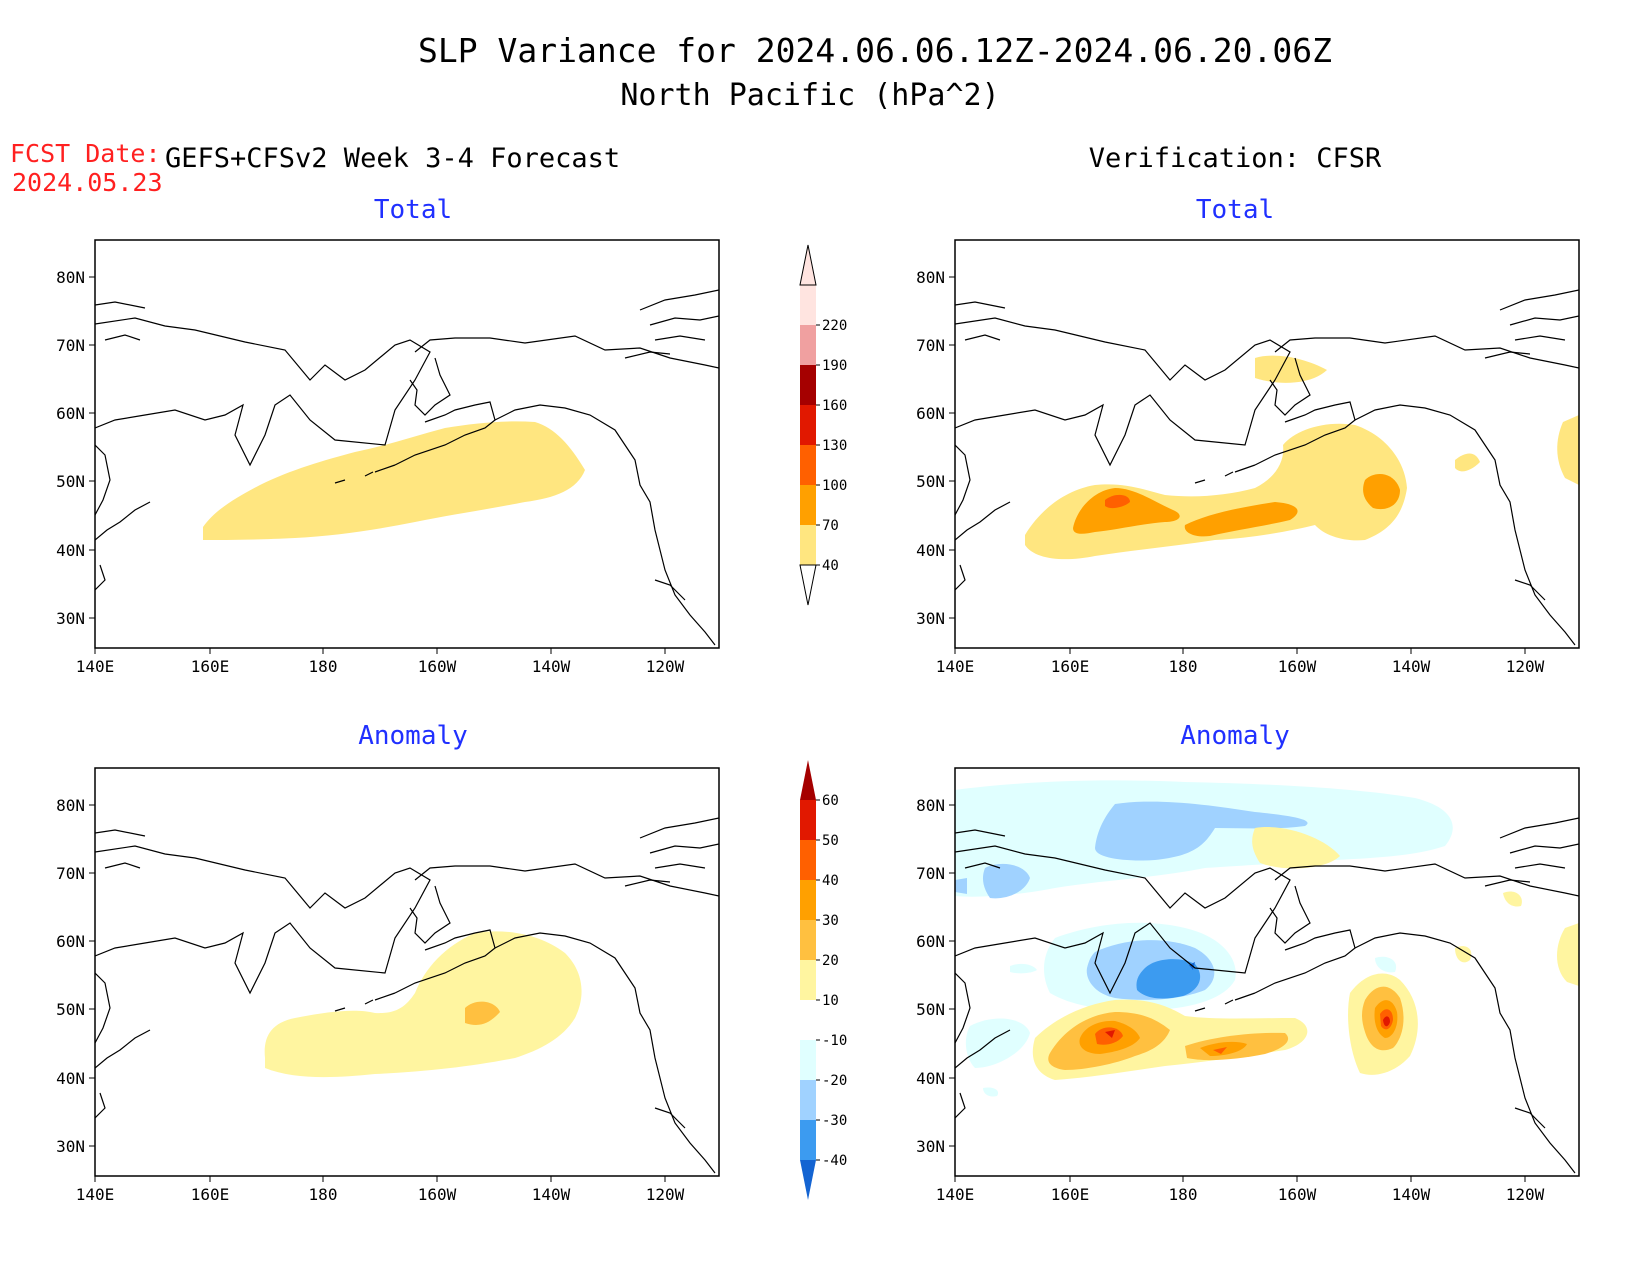 Image resolution: width=1650 pixels, height=1279 pixels. What do you see at coordinates (87, 182) in the screenshot?
I see `fcst-date-value: 2024.05.23` at bounding box center [87, 182].